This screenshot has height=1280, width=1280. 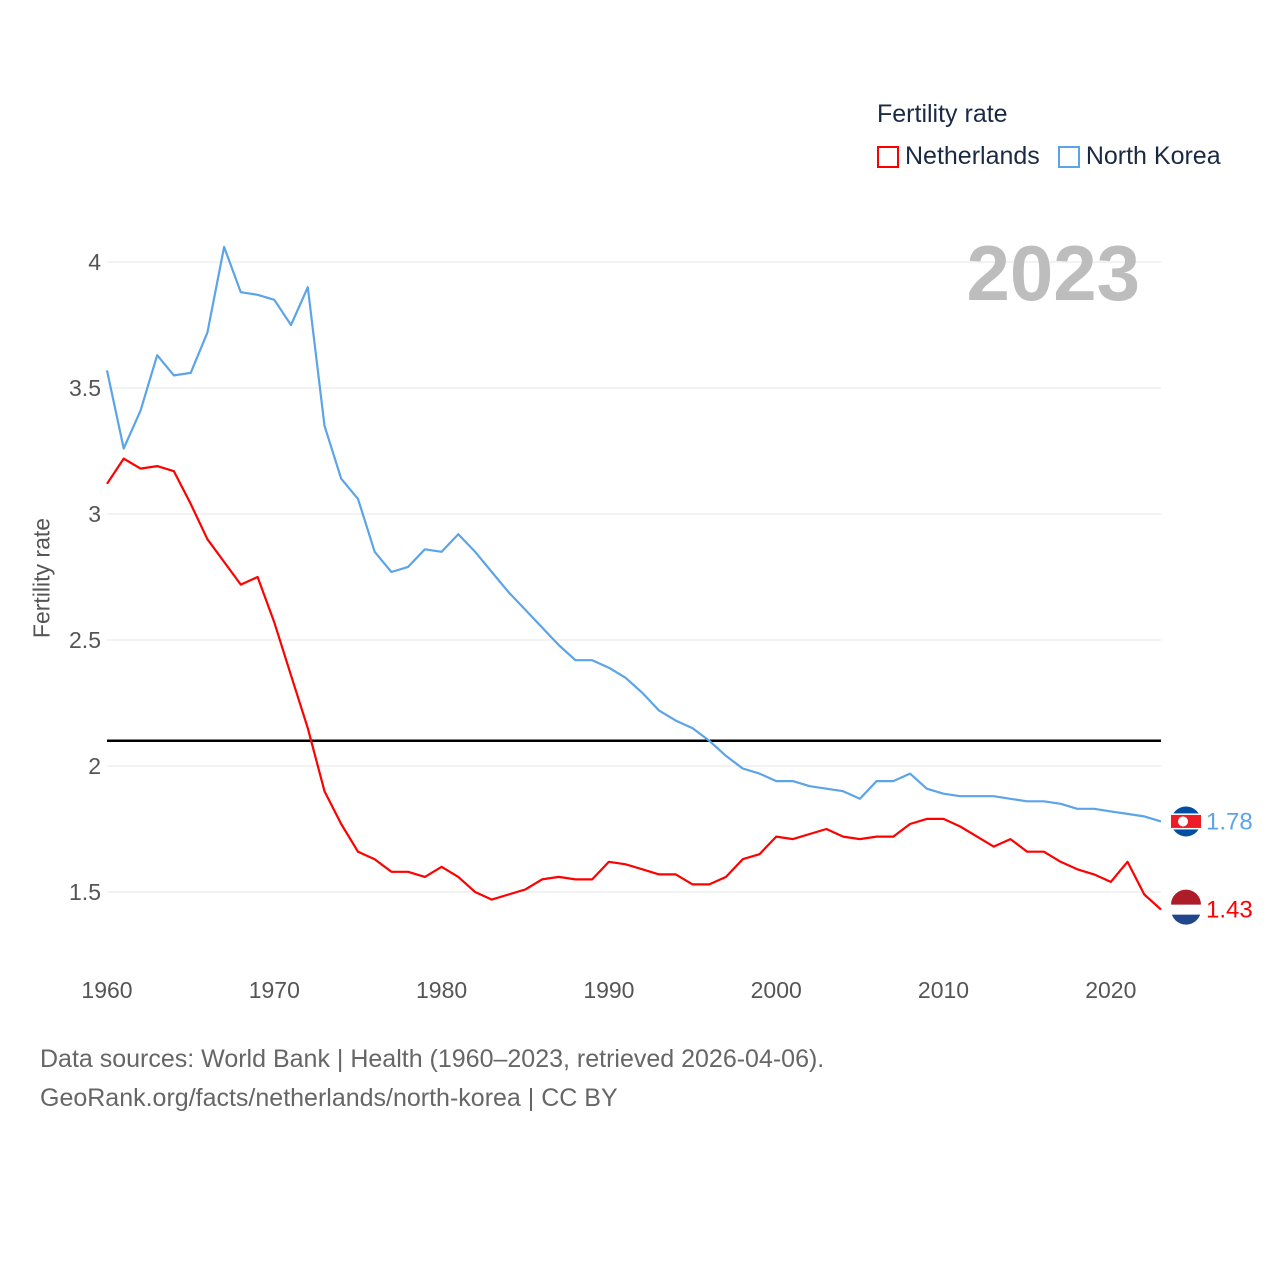 What do you see at coordinates (776, 990) in the screenshot?
I see `x-tick-label: 2000` at bounding box center [776, 990].